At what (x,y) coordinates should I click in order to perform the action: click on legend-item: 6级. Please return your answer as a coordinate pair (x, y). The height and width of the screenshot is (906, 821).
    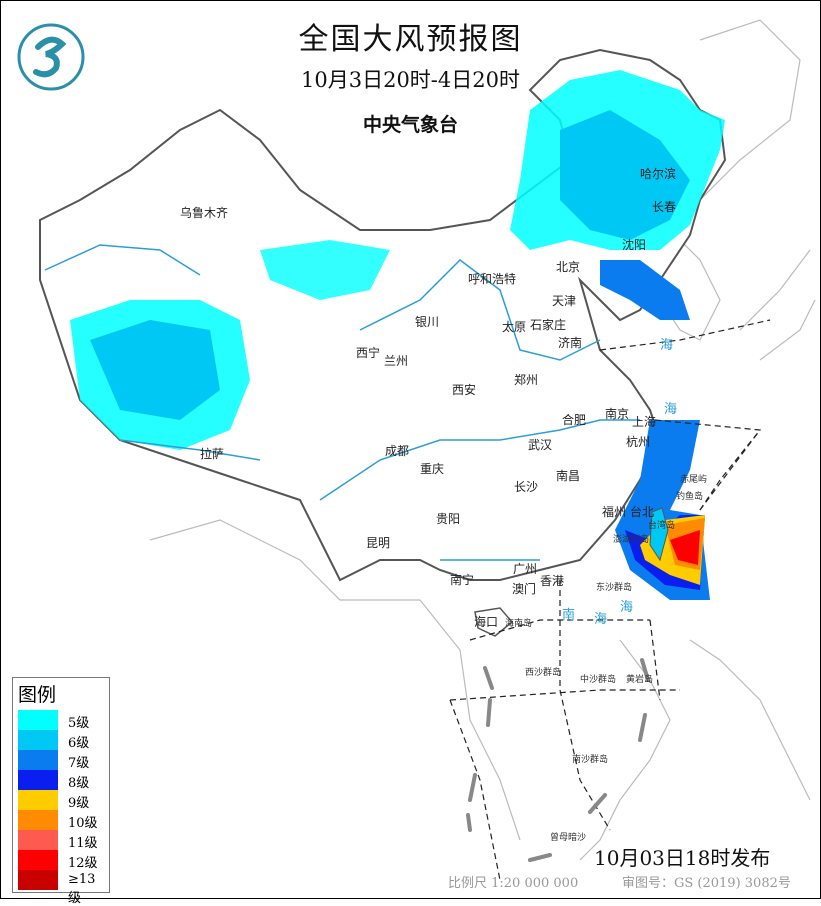
    Looking at the image, I should click on (63, 740).